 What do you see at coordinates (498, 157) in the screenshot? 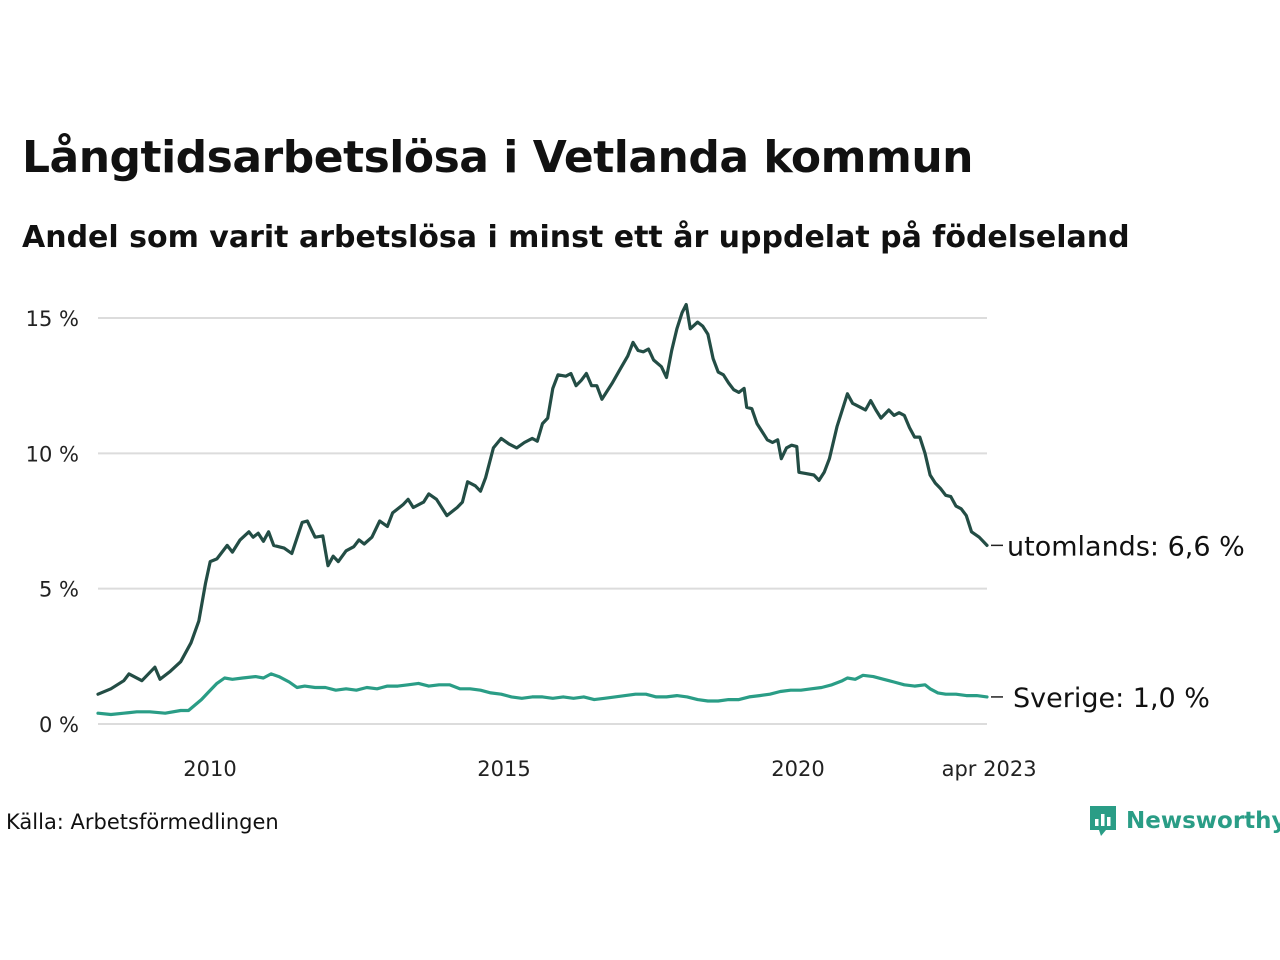
I see `chart-title: Långtidsarbetslösa i Vetlanda kommun` at bounding box center [498, 157].